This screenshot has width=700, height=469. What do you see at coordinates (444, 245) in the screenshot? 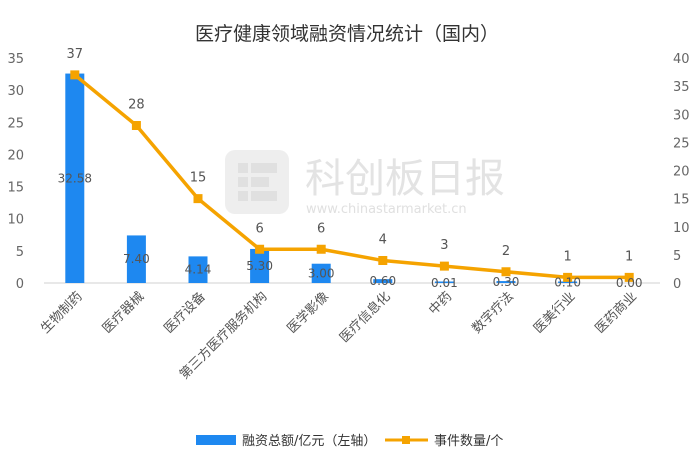
I see `line-value-label: 3` at bounding box center [444, 245].